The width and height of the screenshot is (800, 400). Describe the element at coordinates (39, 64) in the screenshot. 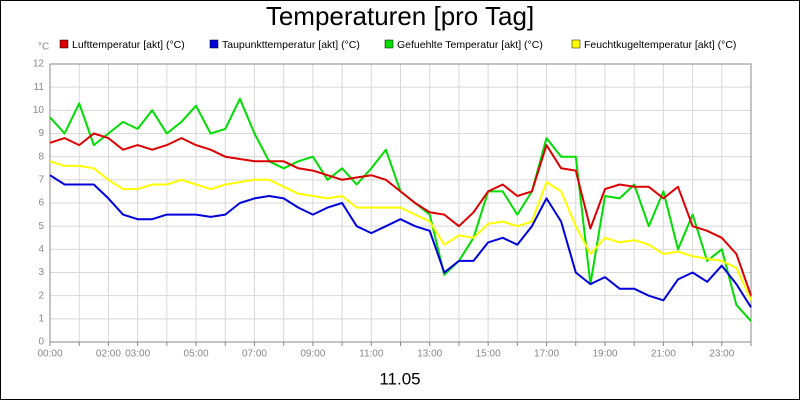

I see `y-tick-label: 12` at that location.